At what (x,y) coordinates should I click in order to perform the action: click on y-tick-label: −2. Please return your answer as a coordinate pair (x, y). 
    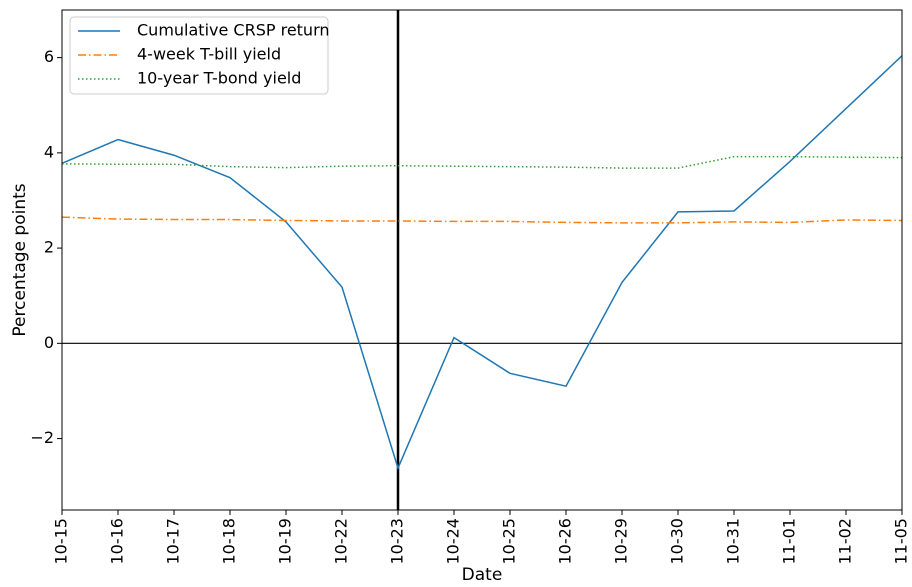
    Looking at the image, I should click on (42, 437).